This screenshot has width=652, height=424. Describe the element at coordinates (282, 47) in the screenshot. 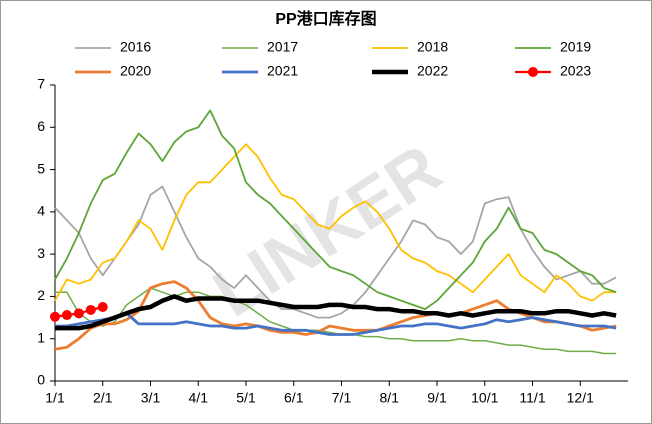

I see `legend-label: 2017` at that location.